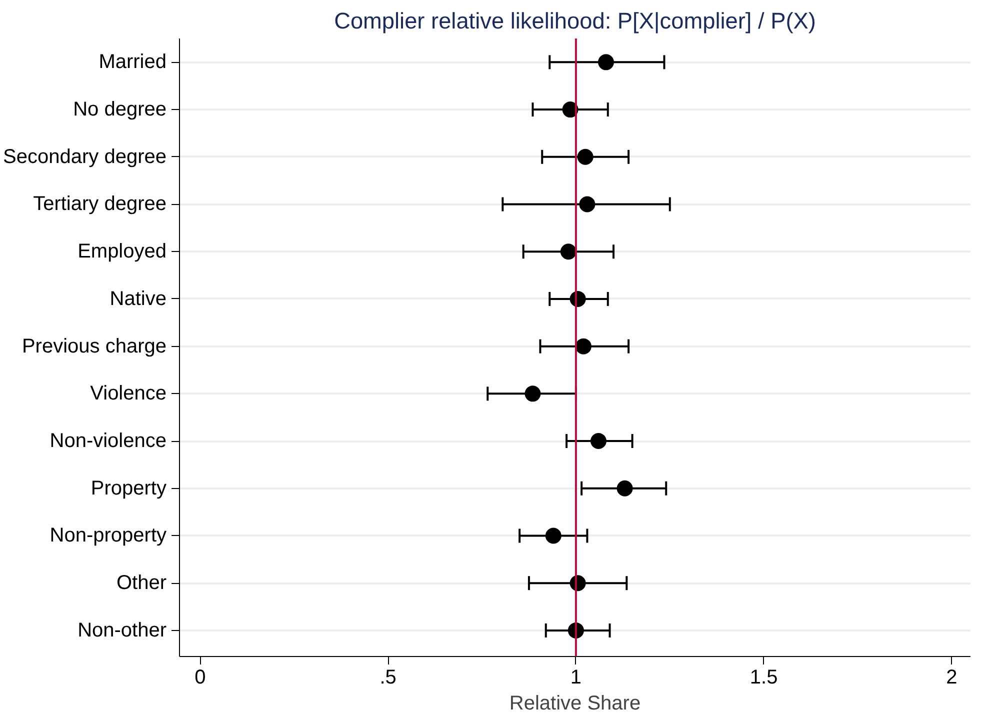 The width and height of the screenshot is (990, 717). Describe the element at coordinates (122, 630) in the screenshot. I see `y-tick-label: Non-other` at that location.